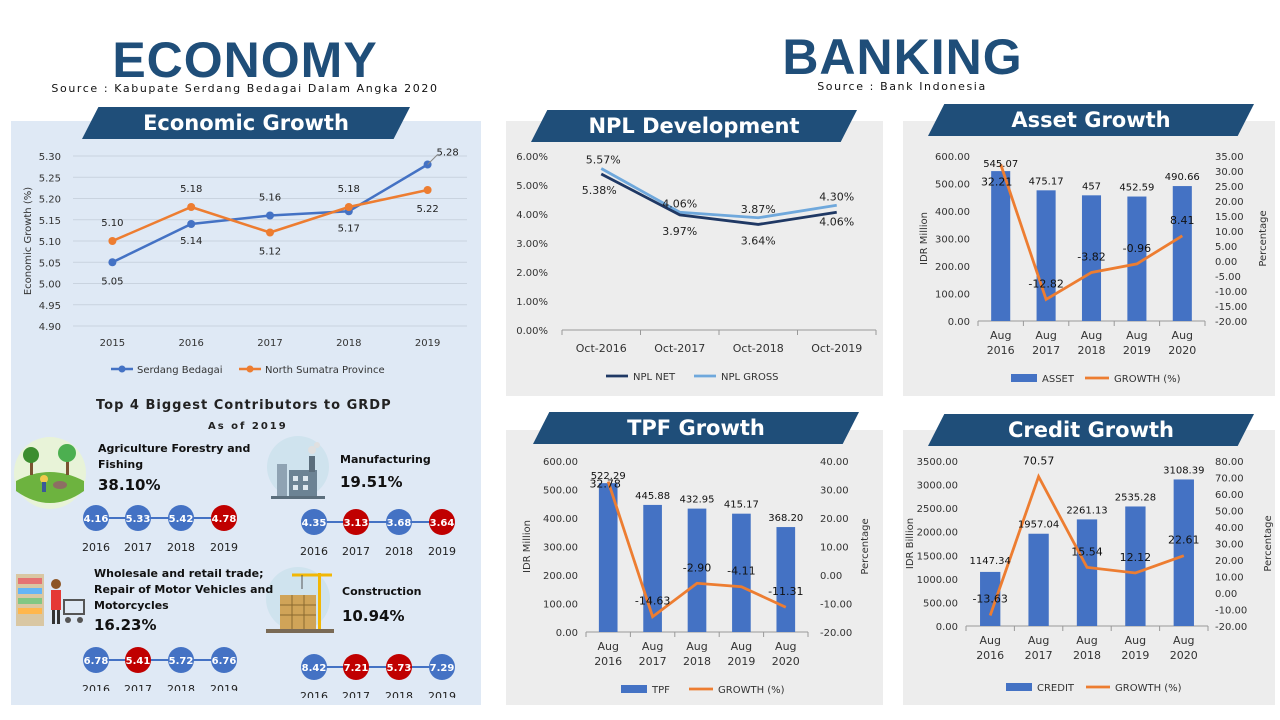  Describe the element at coordinates (937, 462) in the screenshot. I see `y-tick-label: 3500.00` at that location.